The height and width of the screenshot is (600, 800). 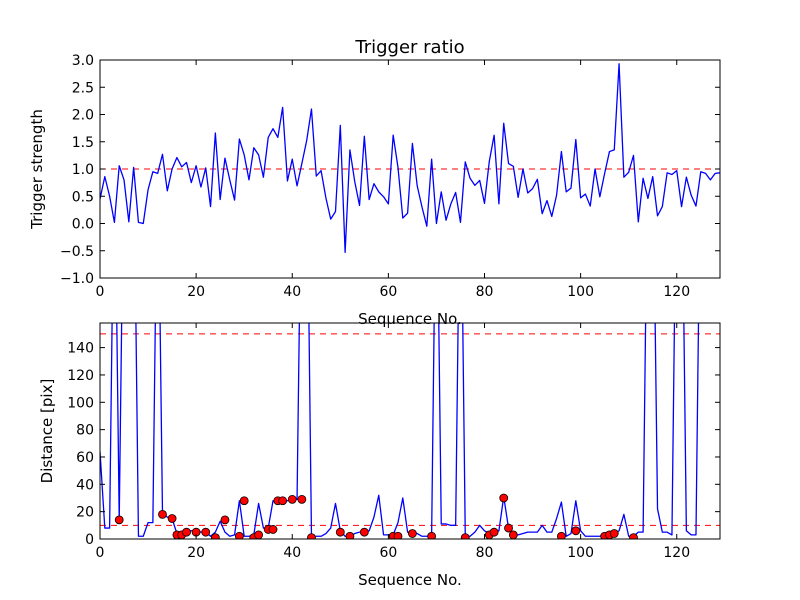 What do you see at coordinates (89, 540) in the screenshot?
I see `y-tick-label: 0` at bounding box center [89, 540].